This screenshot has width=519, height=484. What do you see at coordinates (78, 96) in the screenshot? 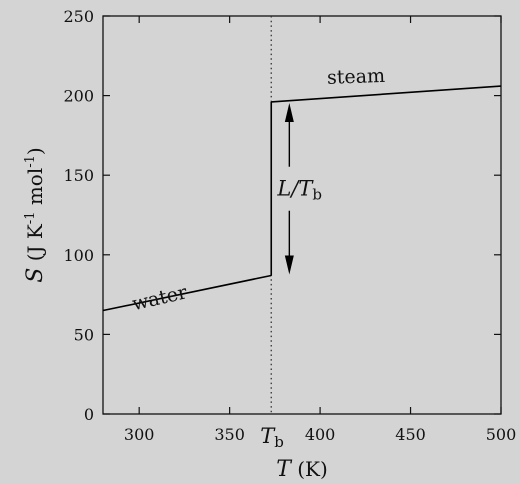
I see `y-tick-label: 200` at bounding box center [78, 96].